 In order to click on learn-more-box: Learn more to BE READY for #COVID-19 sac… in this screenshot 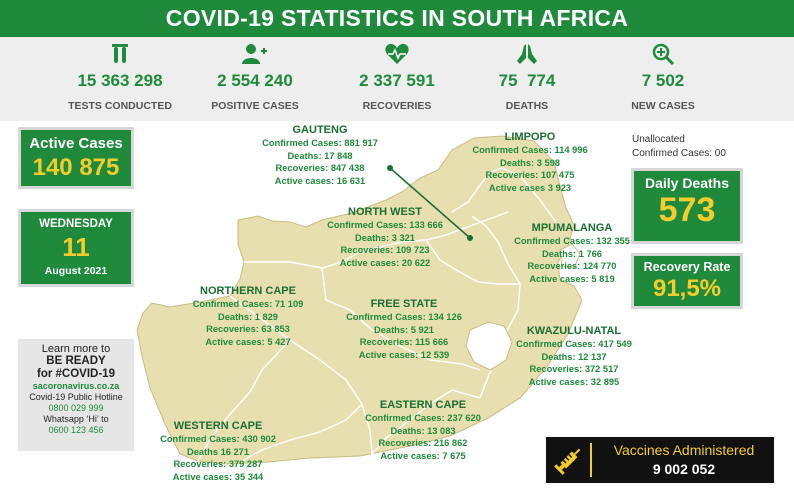, I will do `click(76, 395)`.